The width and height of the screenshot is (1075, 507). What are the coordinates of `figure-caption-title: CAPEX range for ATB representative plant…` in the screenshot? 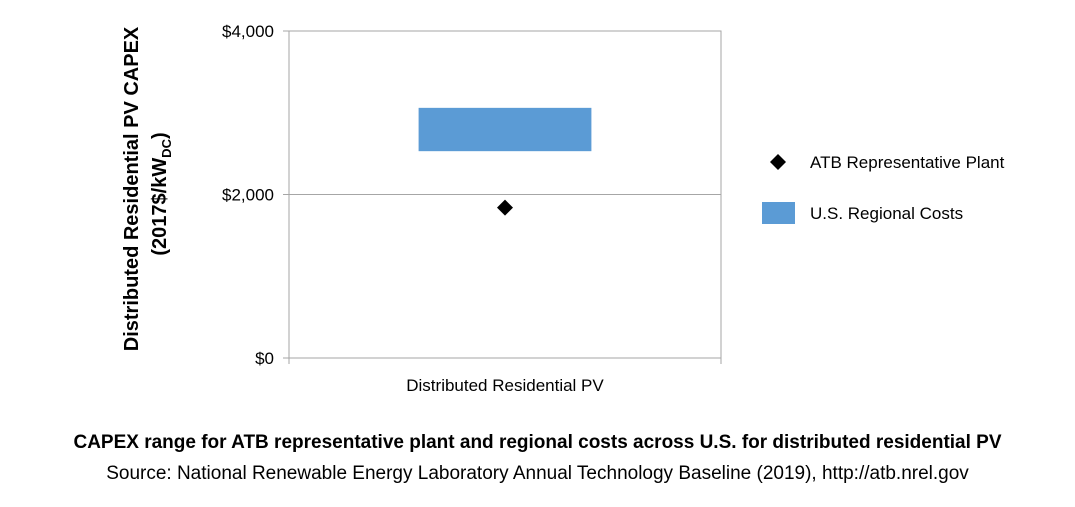 It's located at (537, 442).